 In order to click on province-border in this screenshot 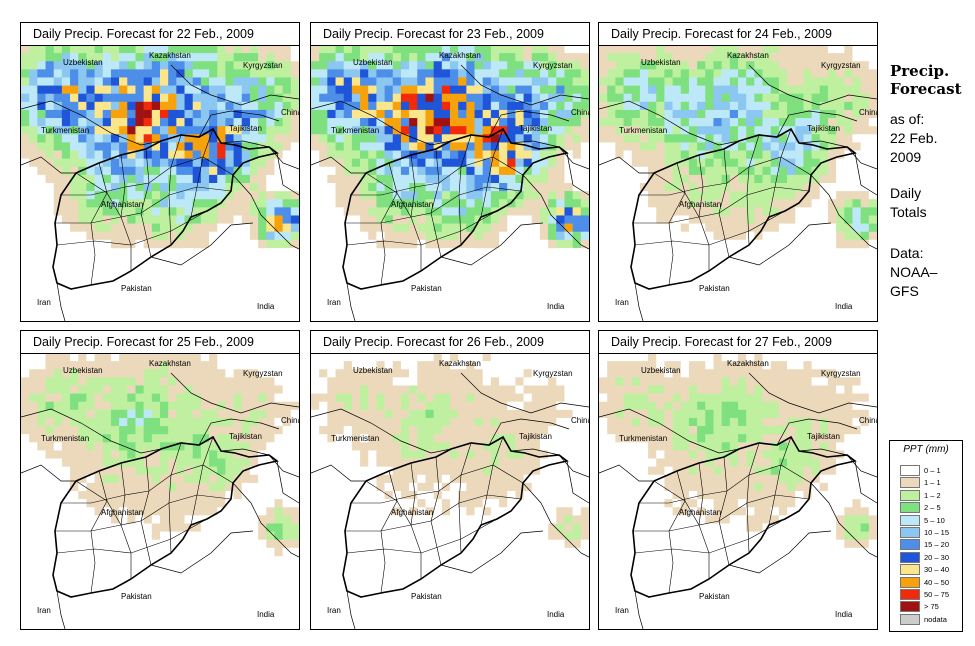, I will do `click(492, 481)`.